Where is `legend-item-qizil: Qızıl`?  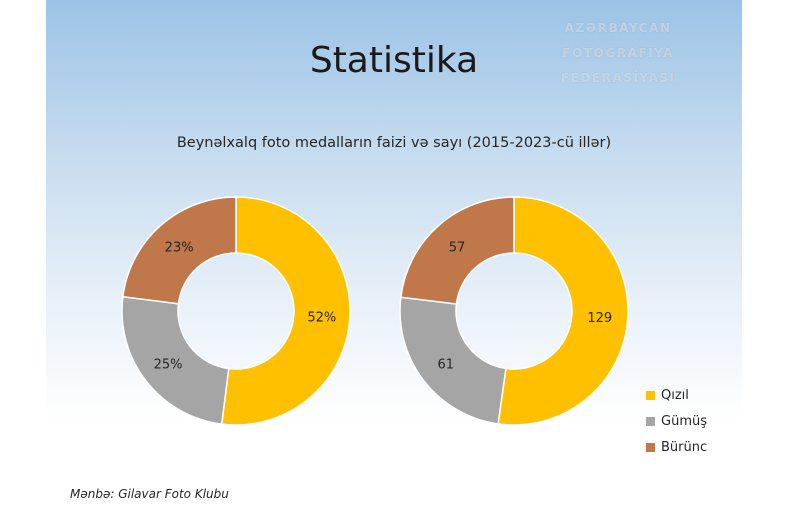
legend-item-qizil: Qızıl is located at coordinates (676, 395).